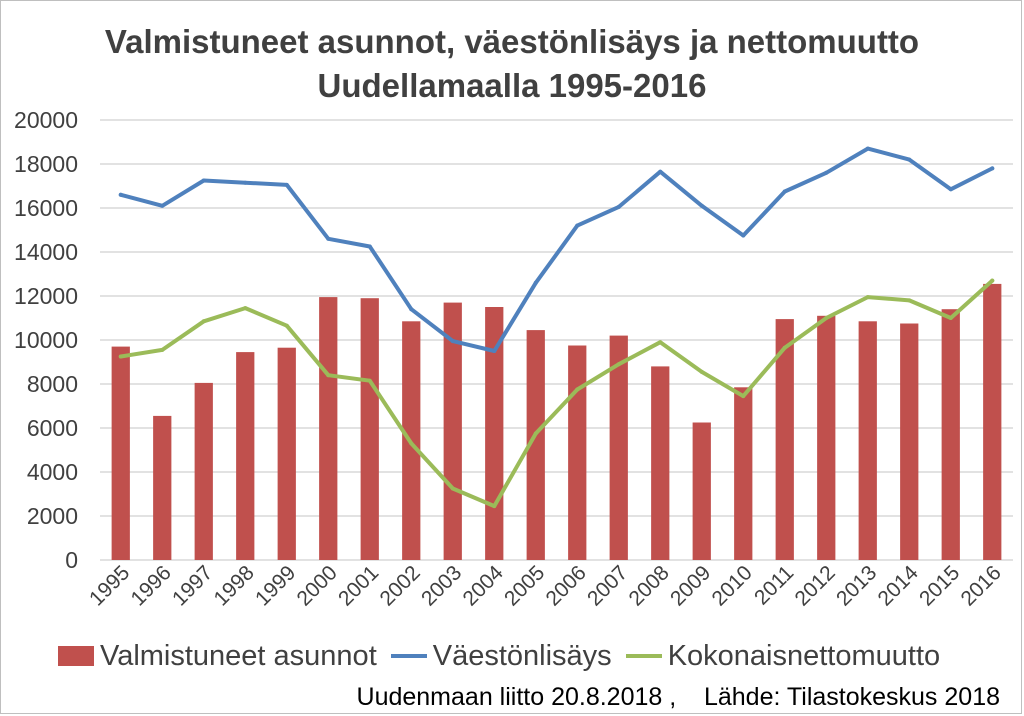 The image size is (1024, 716). Describe the element at coordinates (316, 585) in the screenshot. I see `x-tick-label: 2000` at that location.